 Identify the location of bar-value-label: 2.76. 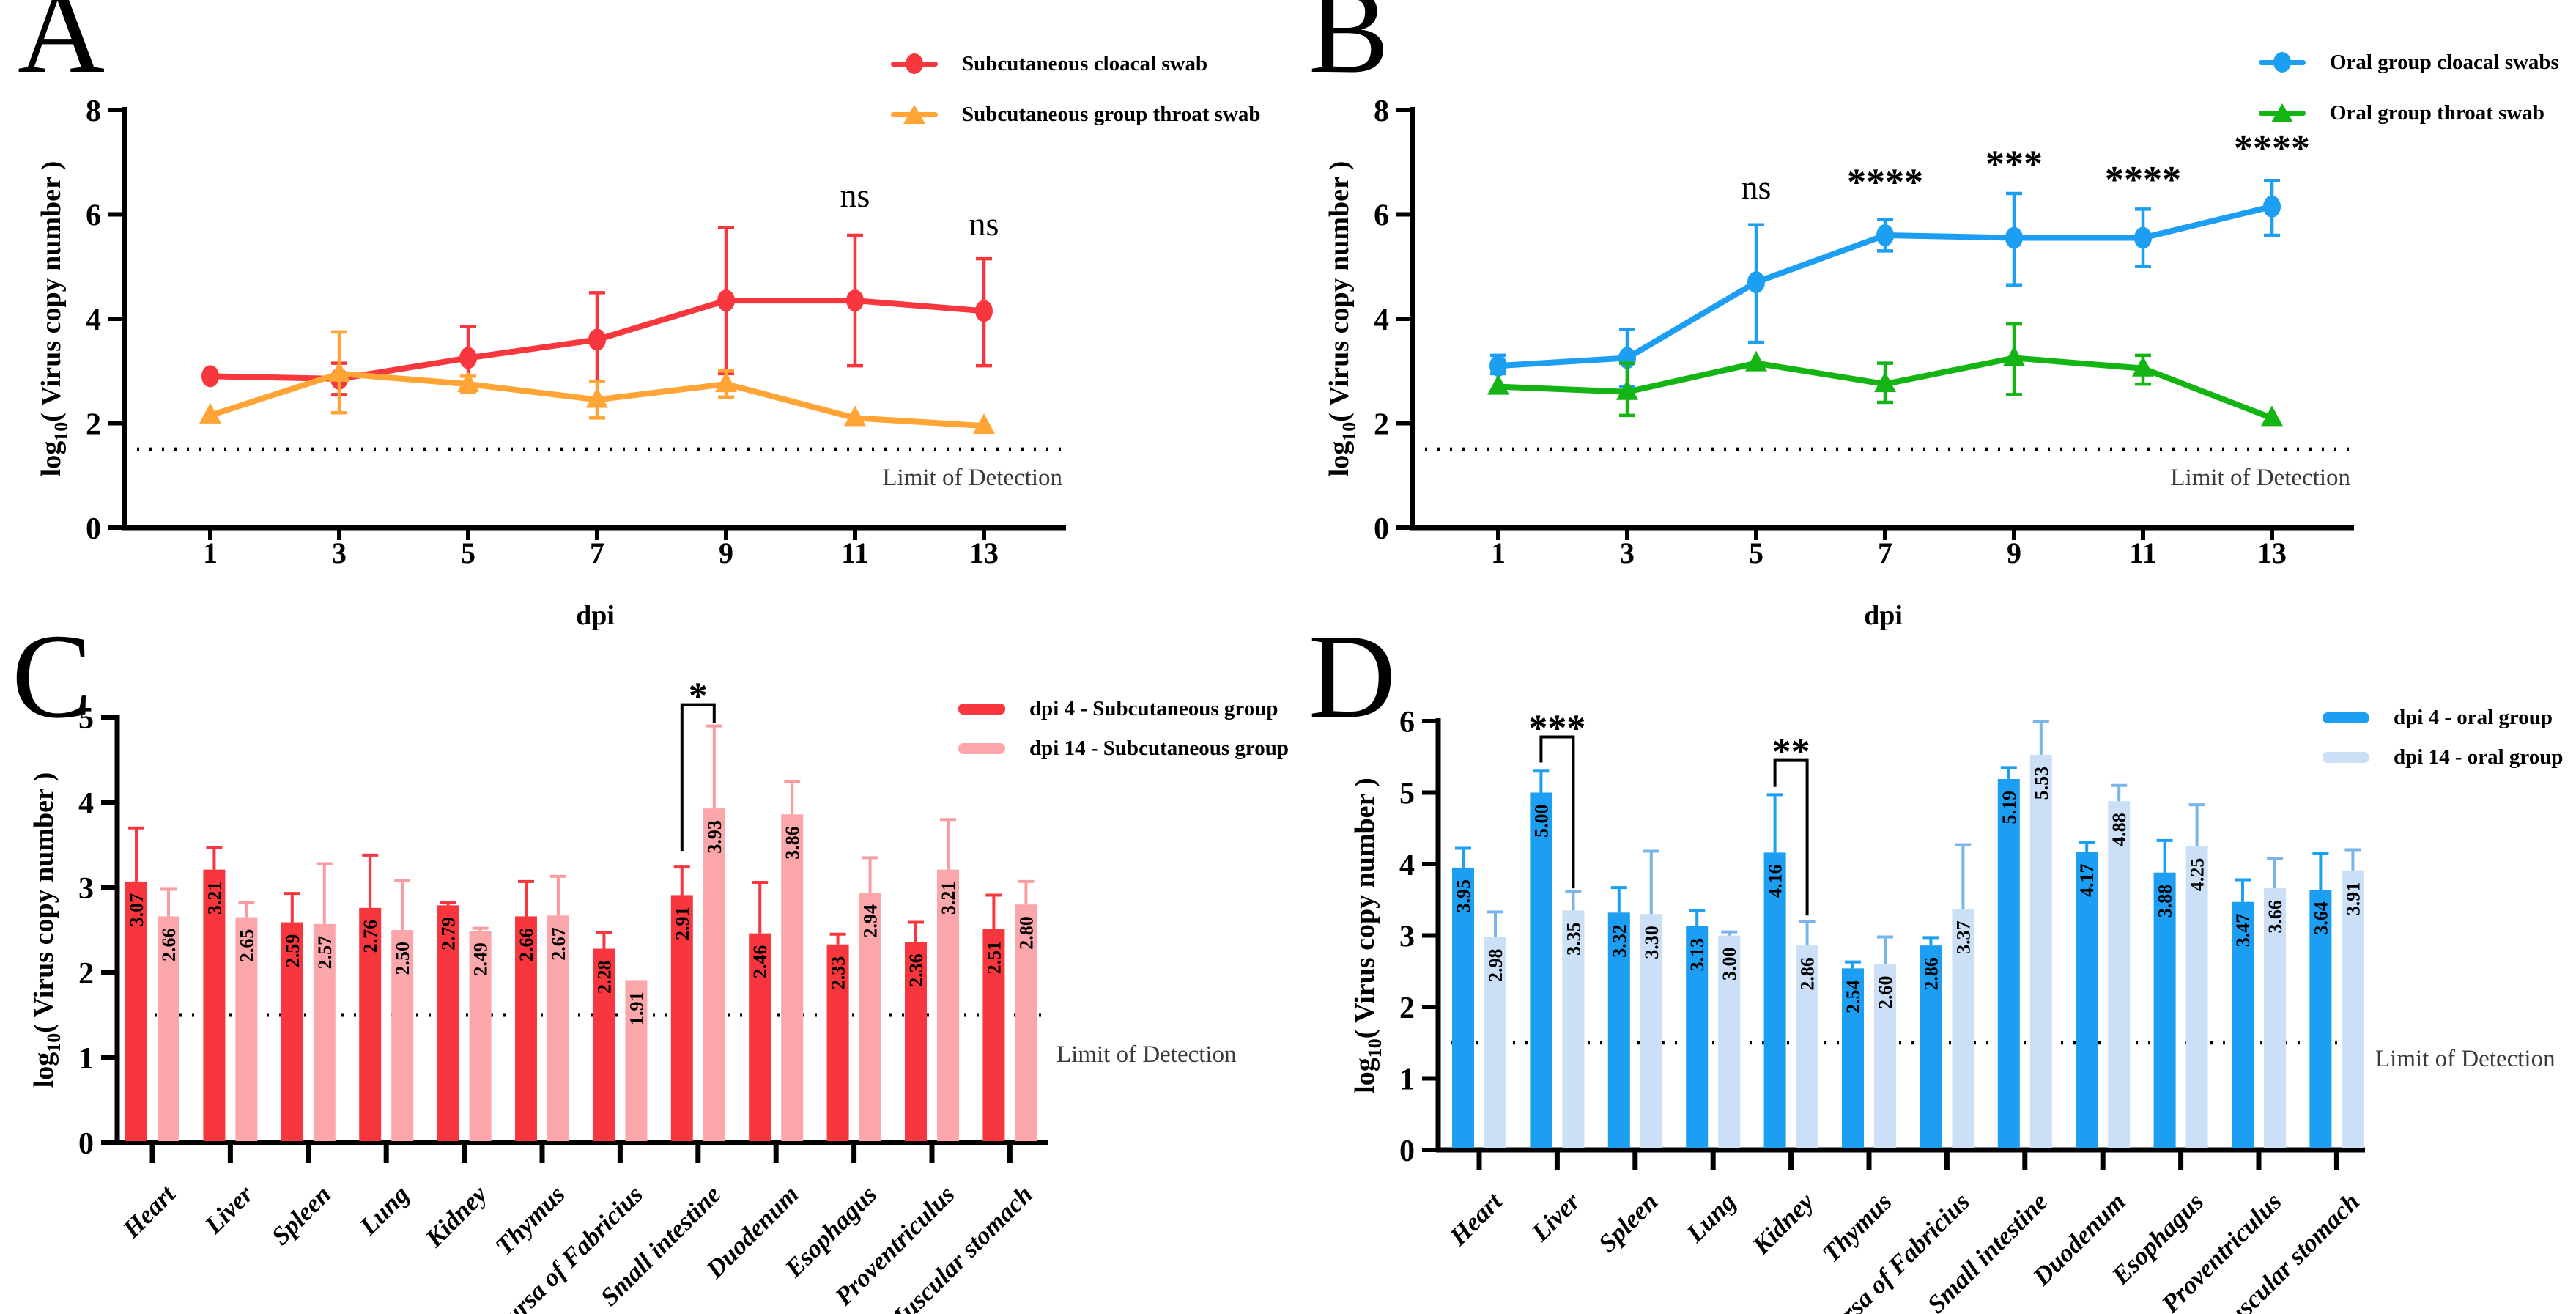
(370, 936).